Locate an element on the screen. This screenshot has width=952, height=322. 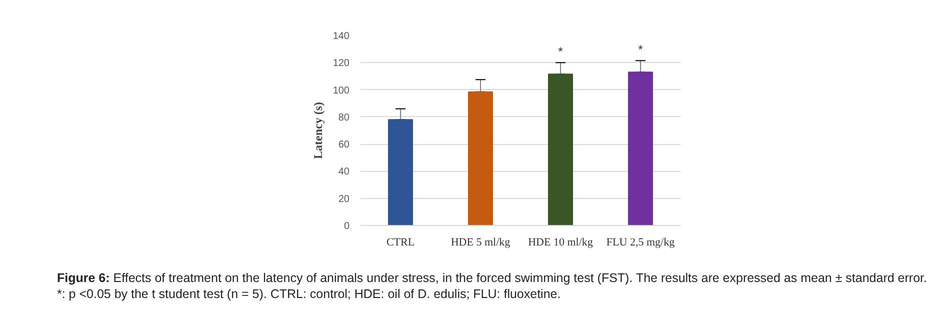
x-tick-label: FLU 2,5 mg/kg is located at coordinates (641, 242).